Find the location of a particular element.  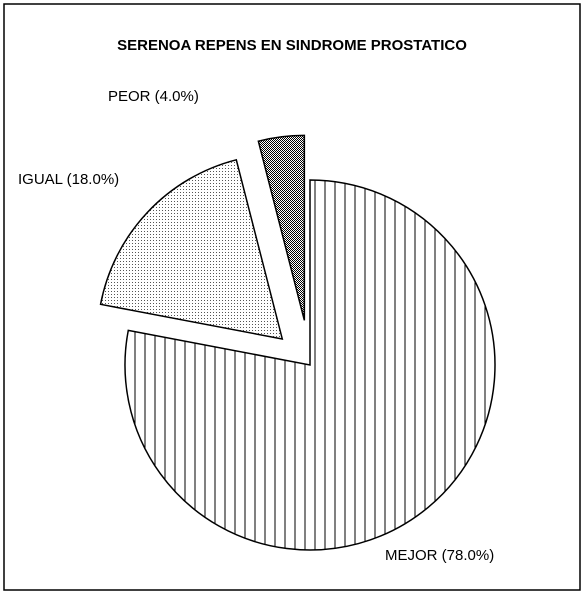

slice-label: IGUAL (18.0%) is located at coordinates (68, 179).